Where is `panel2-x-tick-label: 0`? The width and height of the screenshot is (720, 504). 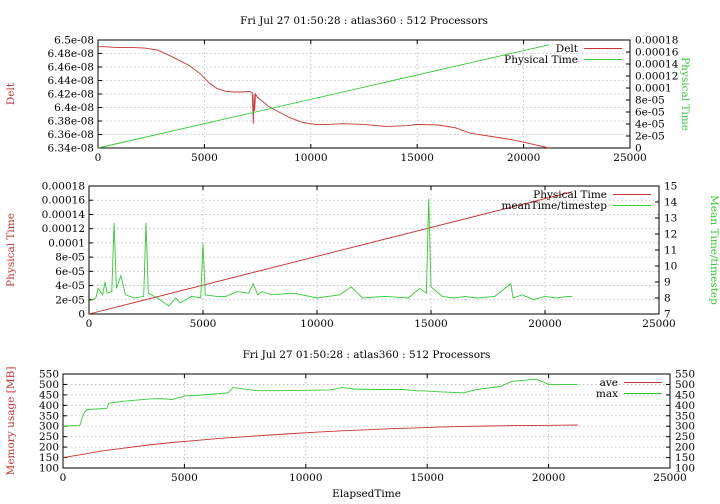 panel2-x-tick-label: 0 is located at coordinates (89, 324).